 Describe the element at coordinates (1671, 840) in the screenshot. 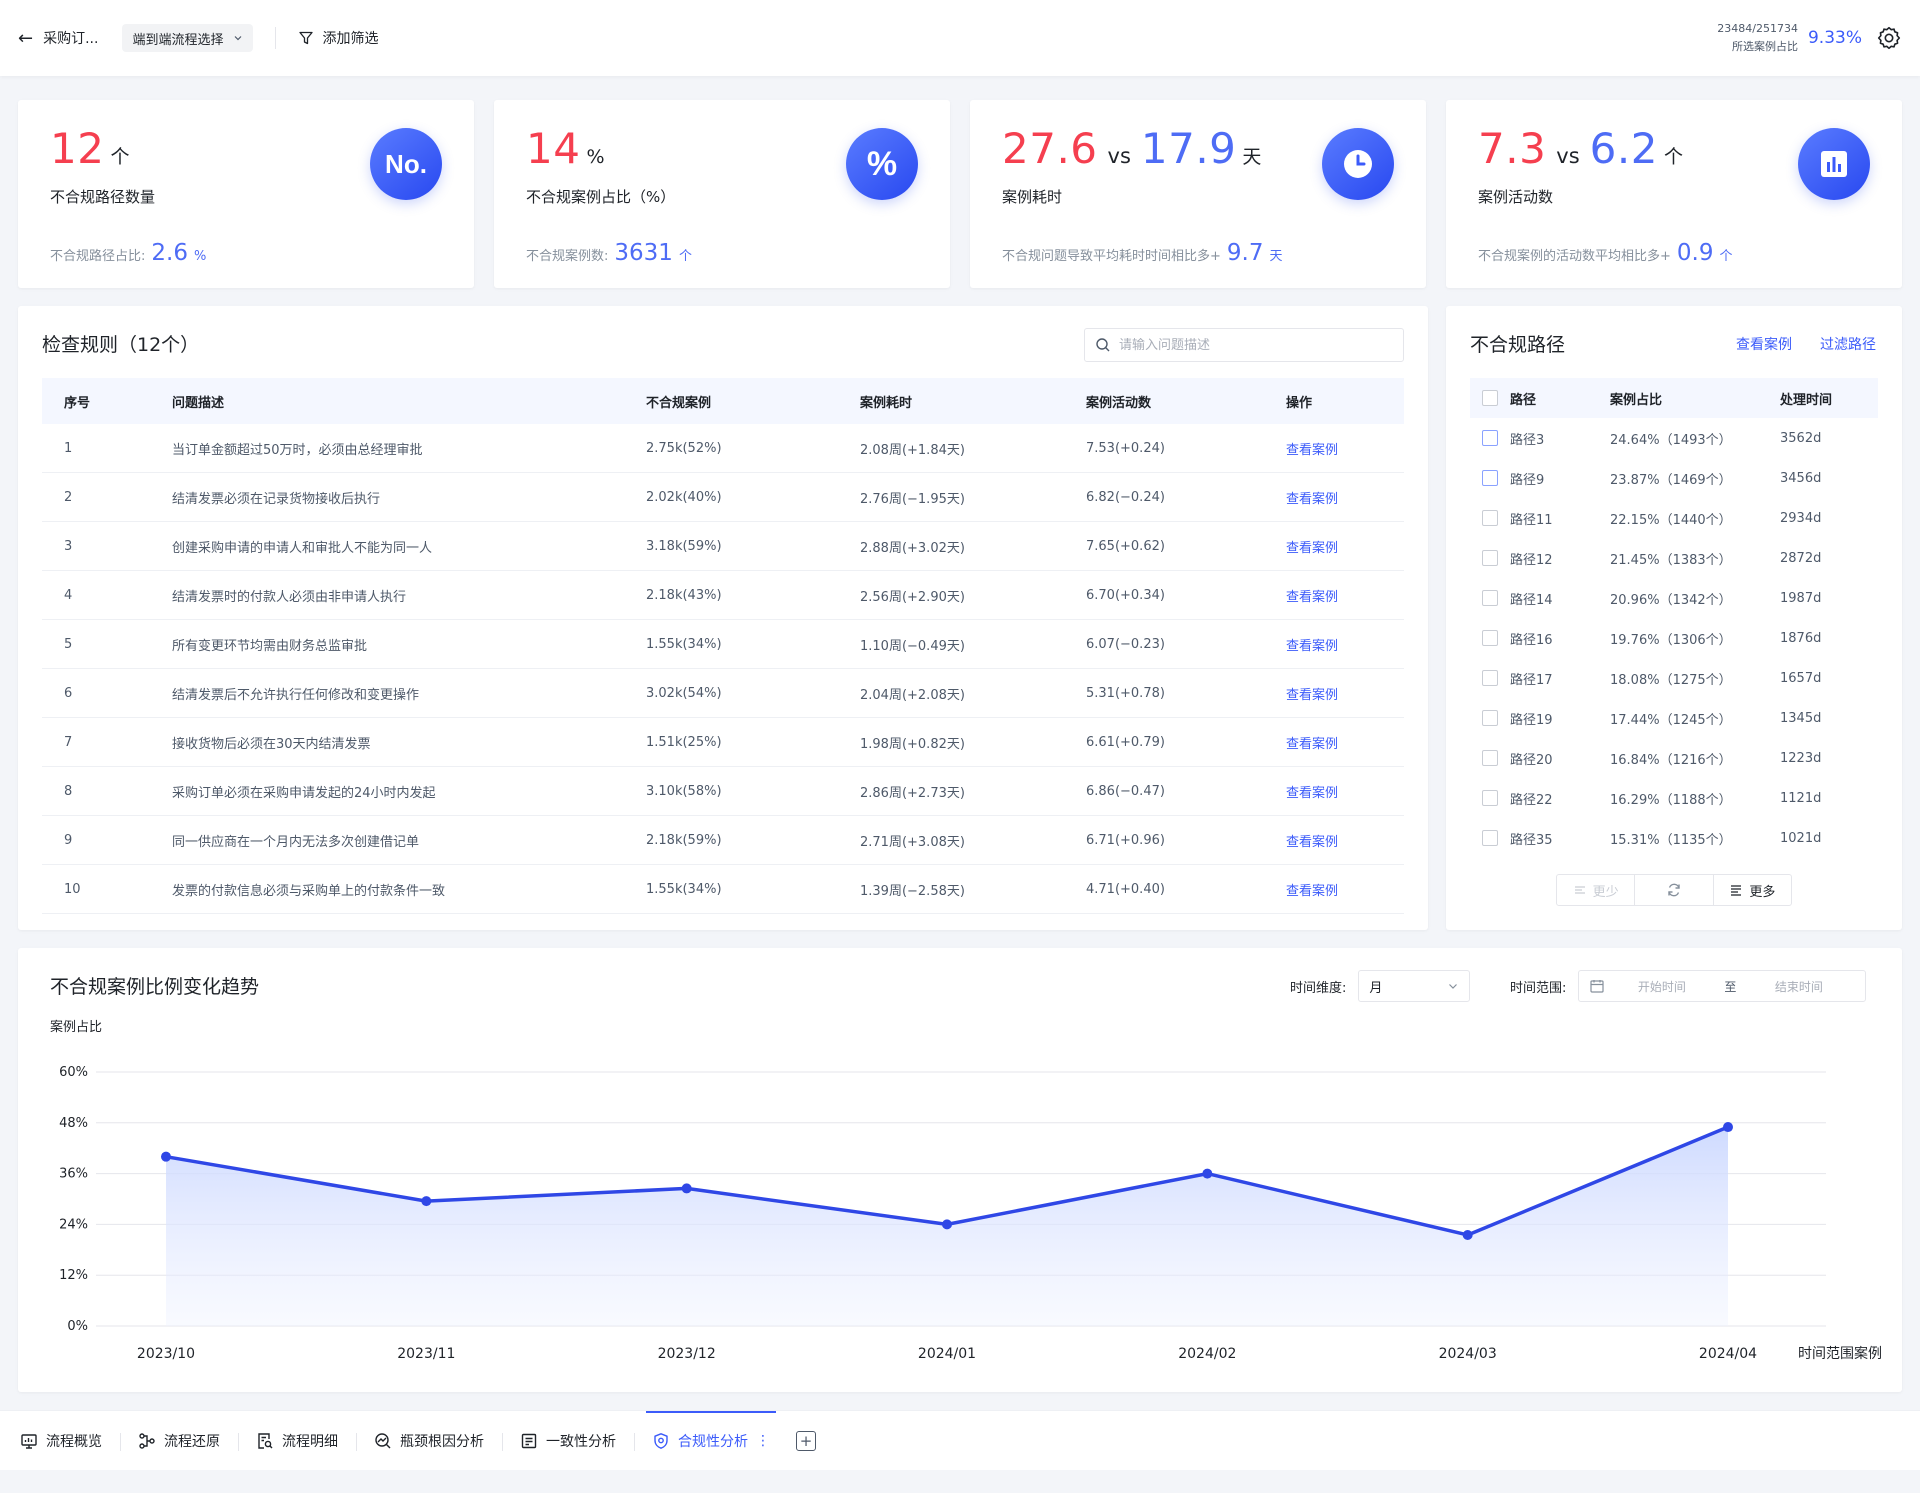

I see `path-ratio: 15.31%（1135个）` at that location.